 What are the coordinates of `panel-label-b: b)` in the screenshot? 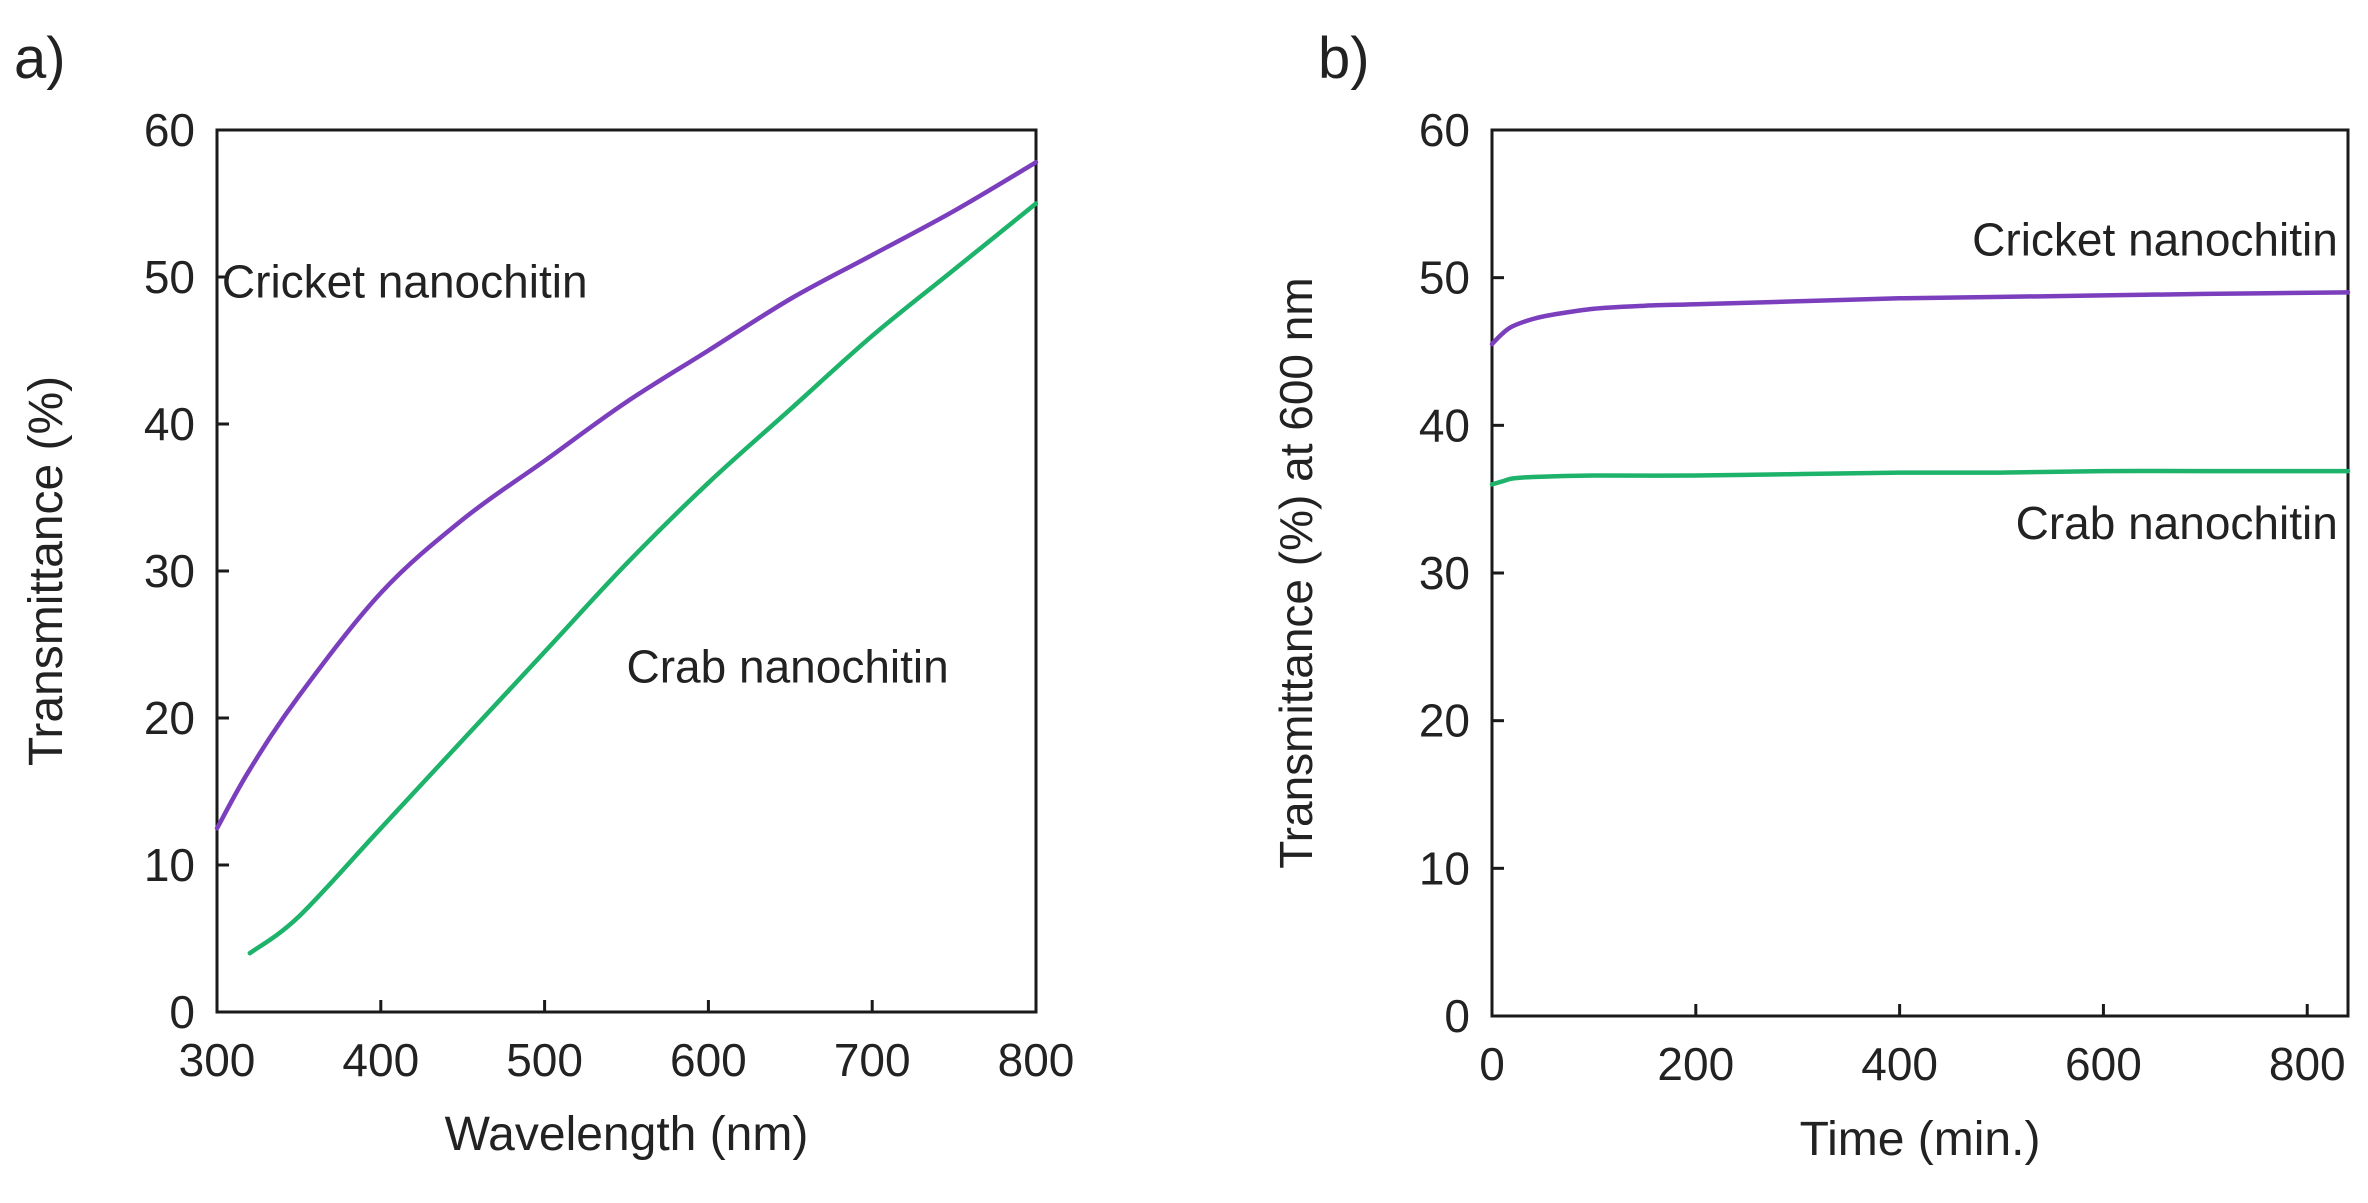 It's located at (1344, 58).